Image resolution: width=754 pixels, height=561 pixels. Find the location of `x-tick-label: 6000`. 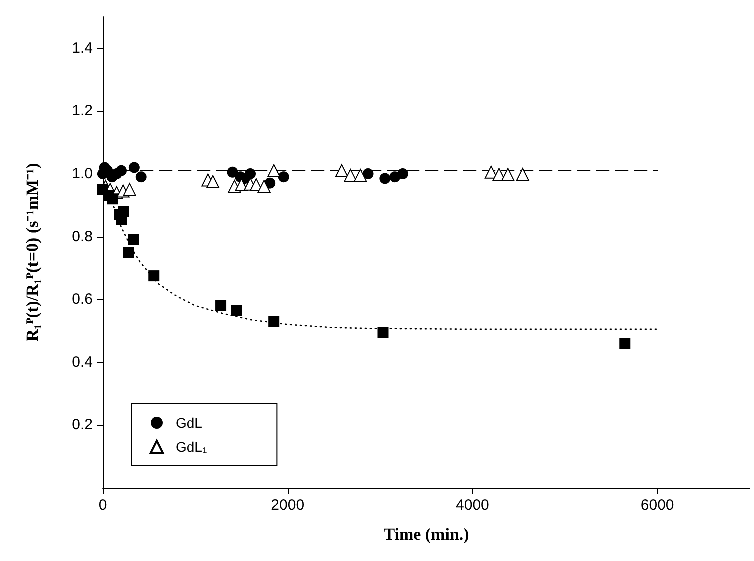

x-tick-label: 6000 is located at coordinates (657, 505).